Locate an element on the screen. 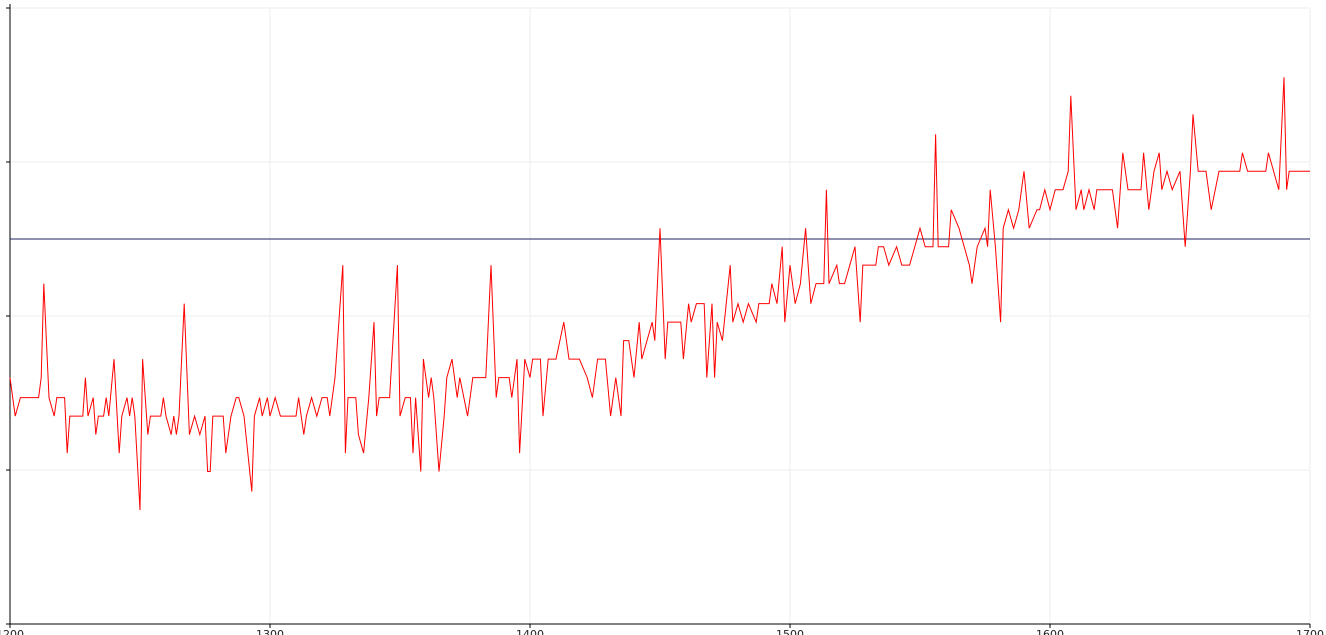  x-tick-label: 1600 is located at coordinates (1050, 631).